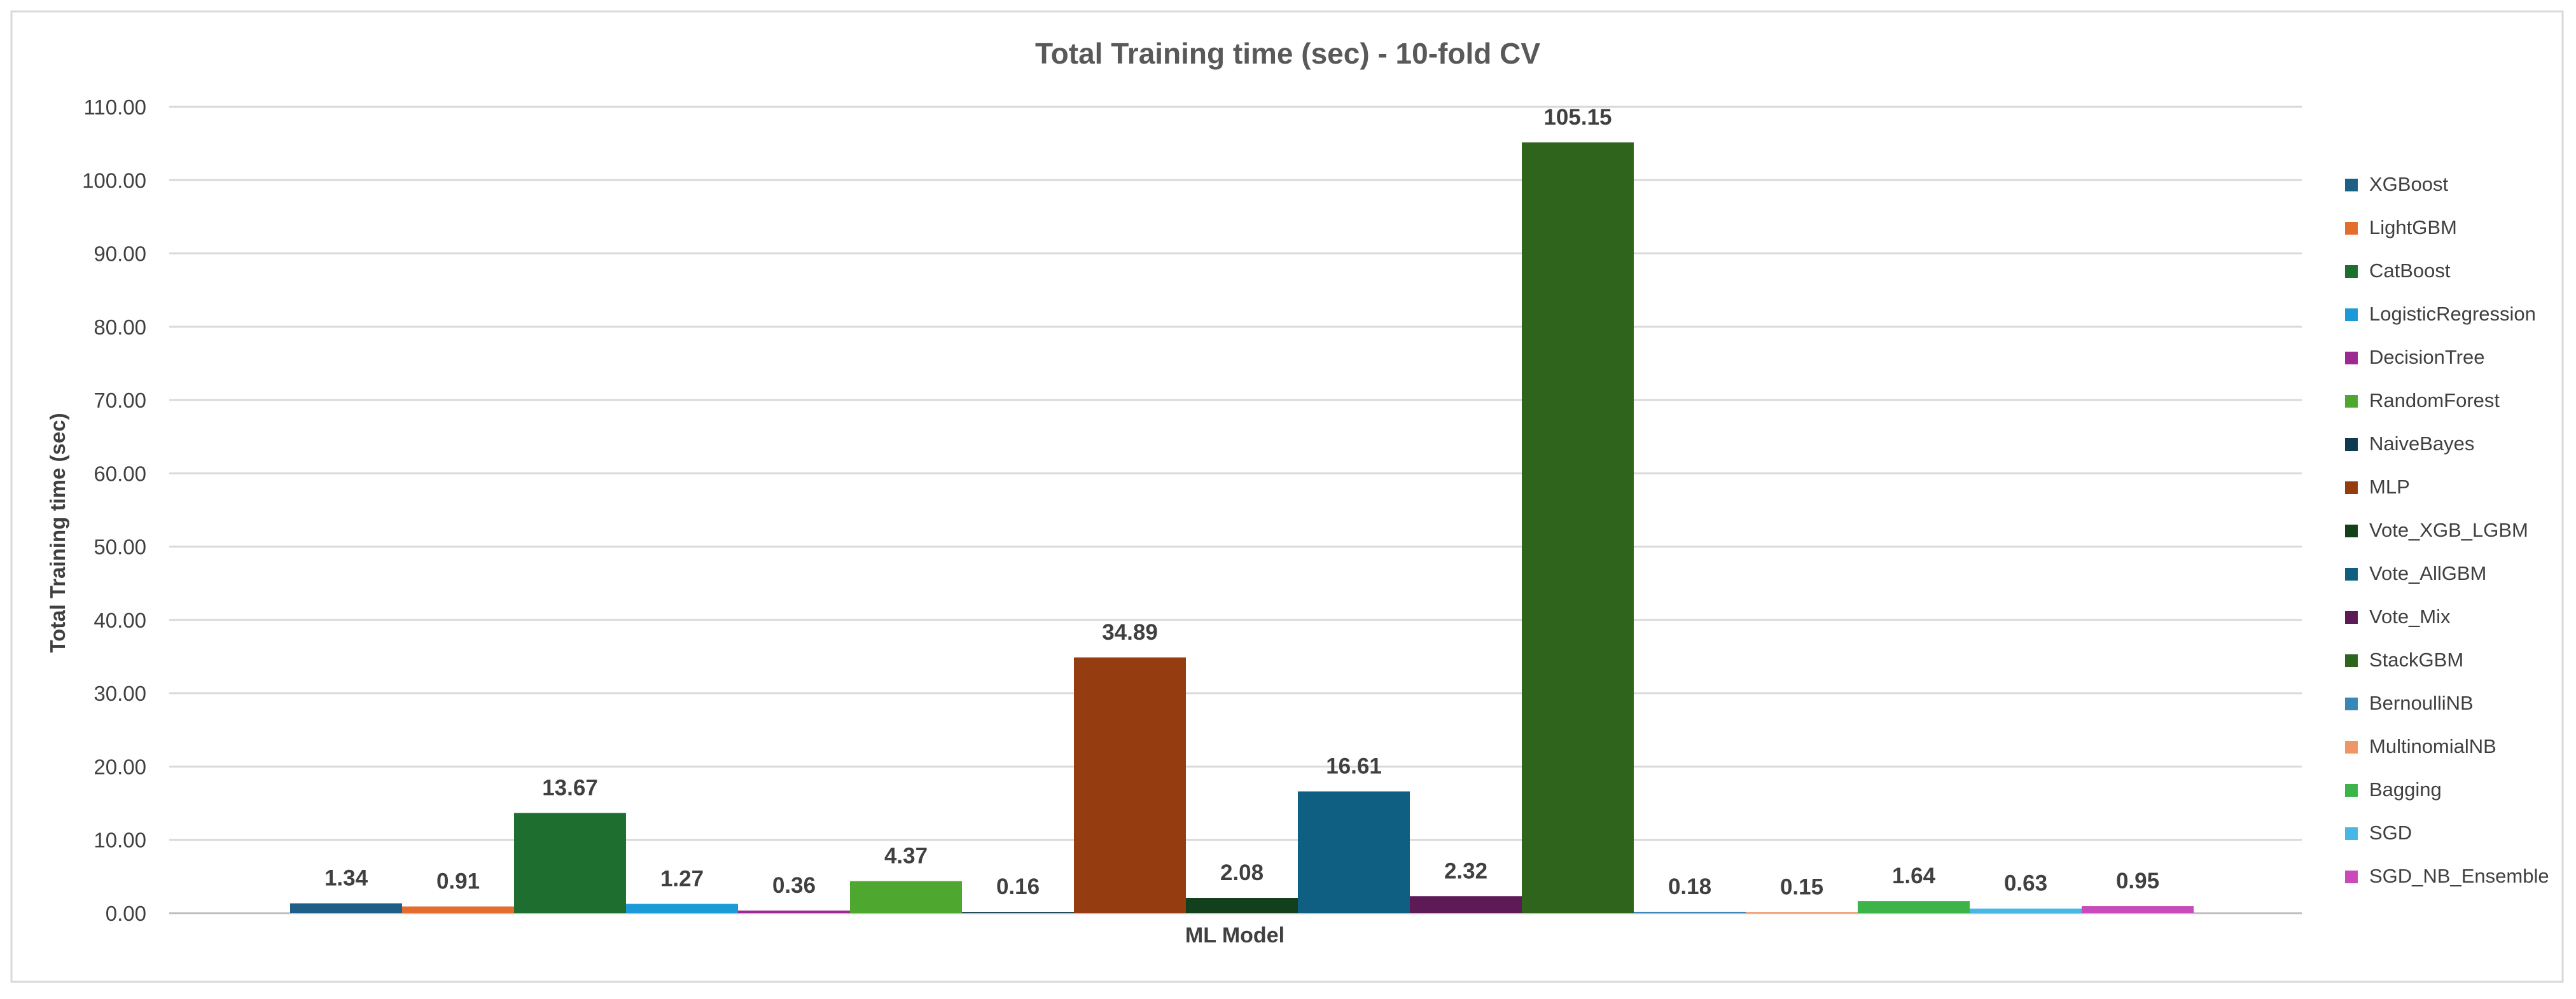  Describe the element at coordinates (2413, 227) in the screenshot. I see `legend-entry-label: LightGBM` at that location.